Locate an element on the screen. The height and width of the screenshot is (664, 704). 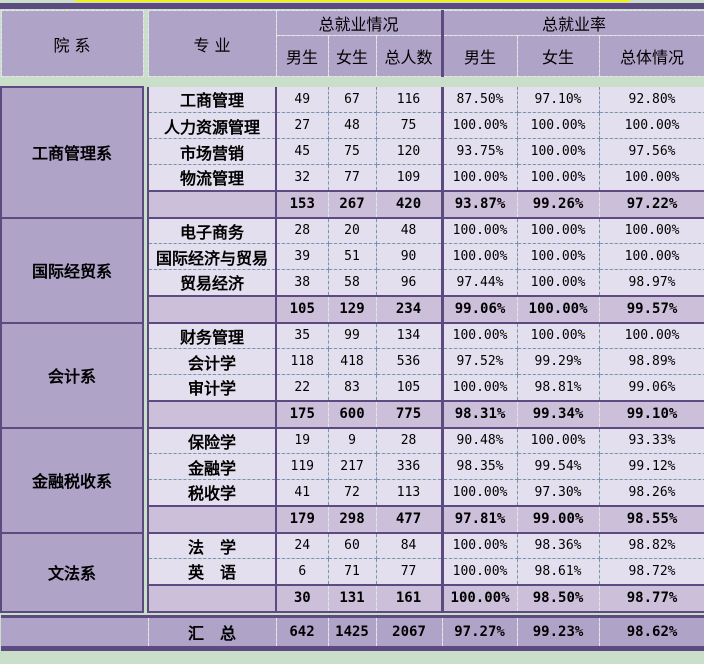
major-cell: 法 学 is located at coordinates (212, 545).